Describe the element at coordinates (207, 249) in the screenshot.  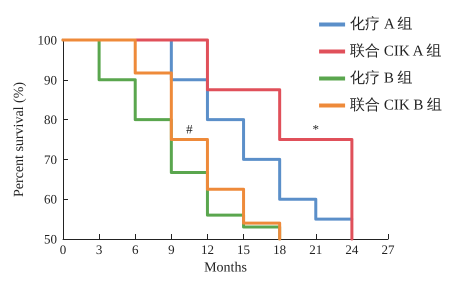
I see `x-tick-label: 12` at that location.